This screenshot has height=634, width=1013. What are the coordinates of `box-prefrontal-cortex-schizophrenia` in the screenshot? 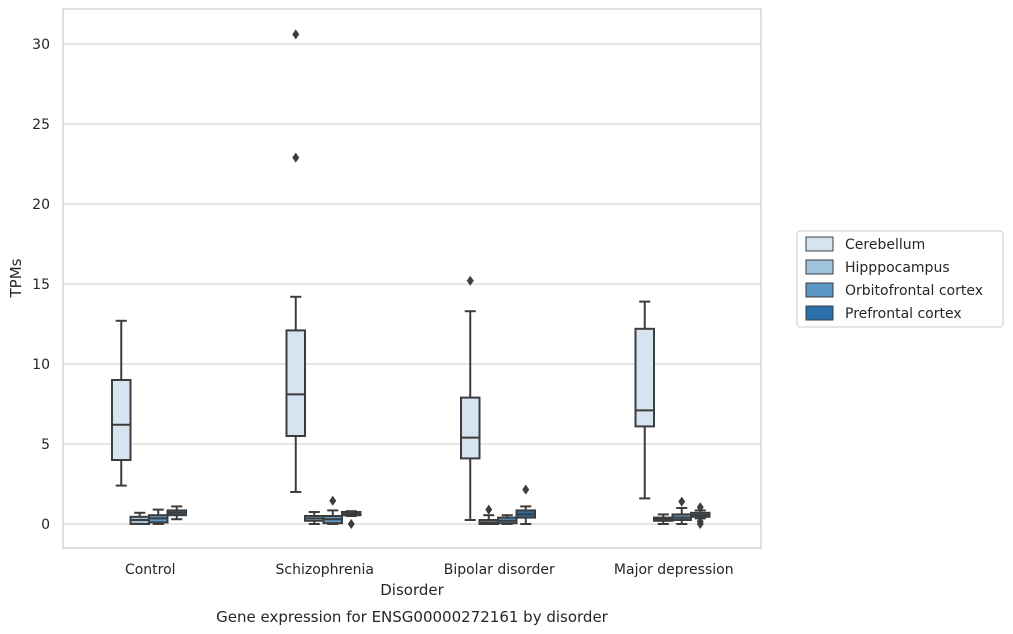 It's located at (351, 519).